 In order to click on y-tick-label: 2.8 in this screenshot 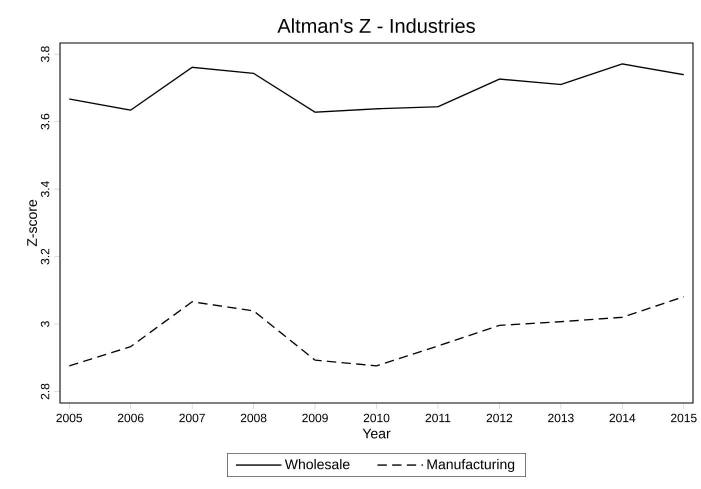, I will do `click(45, 392)`.